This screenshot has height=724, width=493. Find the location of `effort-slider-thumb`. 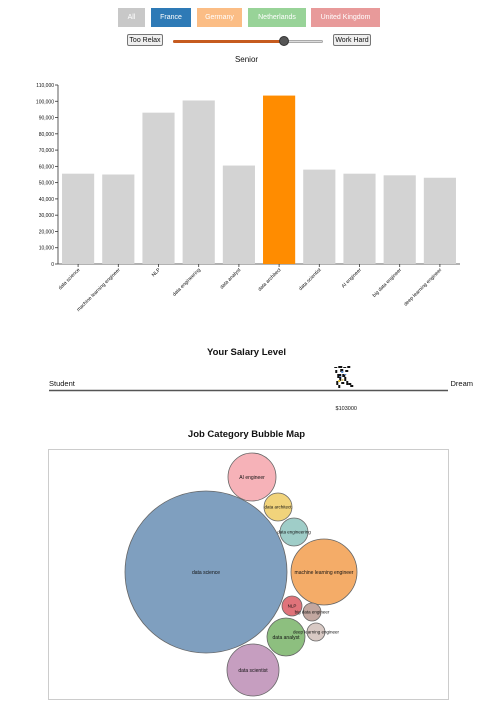

effort-slider-thumb is located at coordinates (284, 41).